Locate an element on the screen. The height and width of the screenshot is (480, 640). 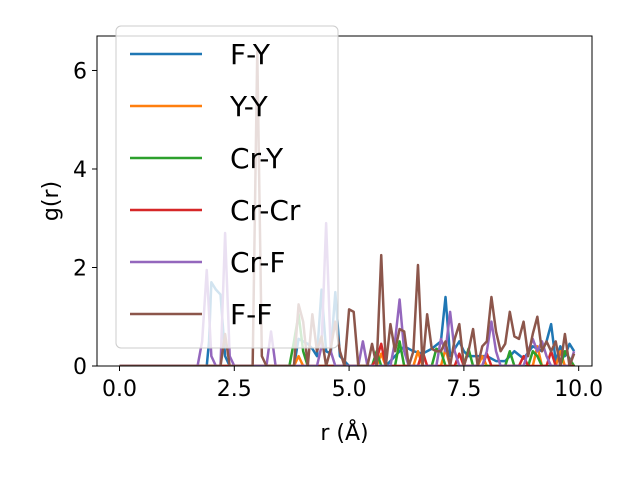
y-tick-label: 4 is located at coordinates (80, 170).